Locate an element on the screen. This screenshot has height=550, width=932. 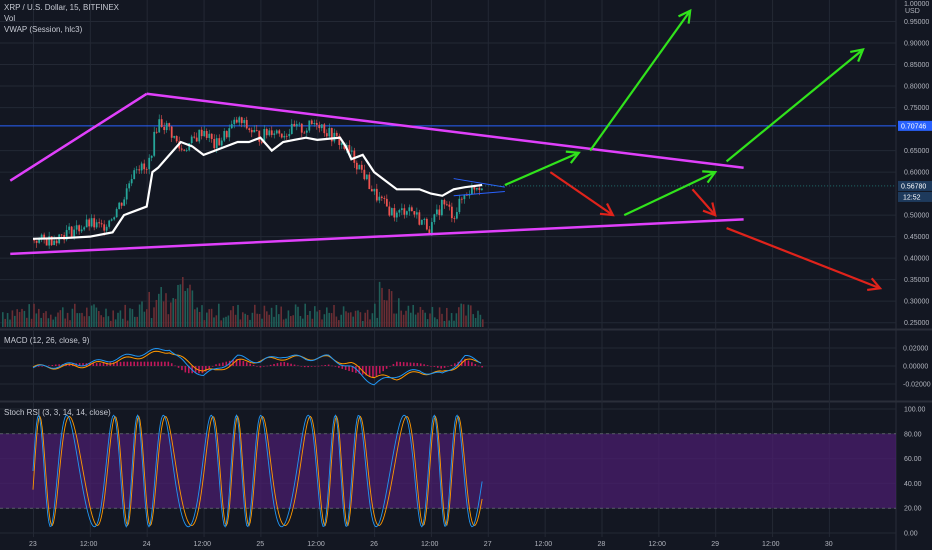
time-axis-label: 25 is located at coordinates (260, 544).